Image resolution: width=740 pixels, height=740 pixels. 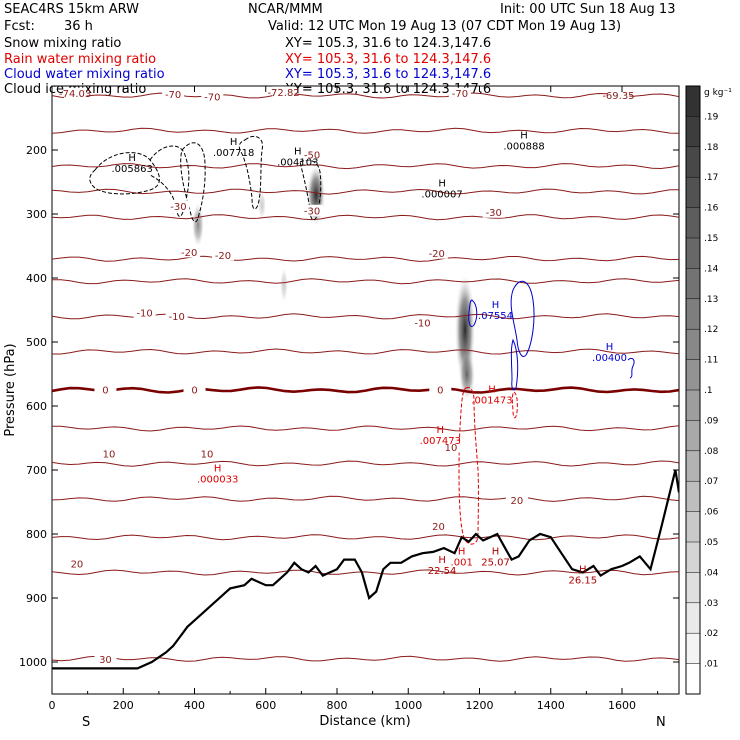 What do you see at coordinates (265, 705) in the screenshot?
I see `x-tick-label: 600` at bounding box center [265, 705].